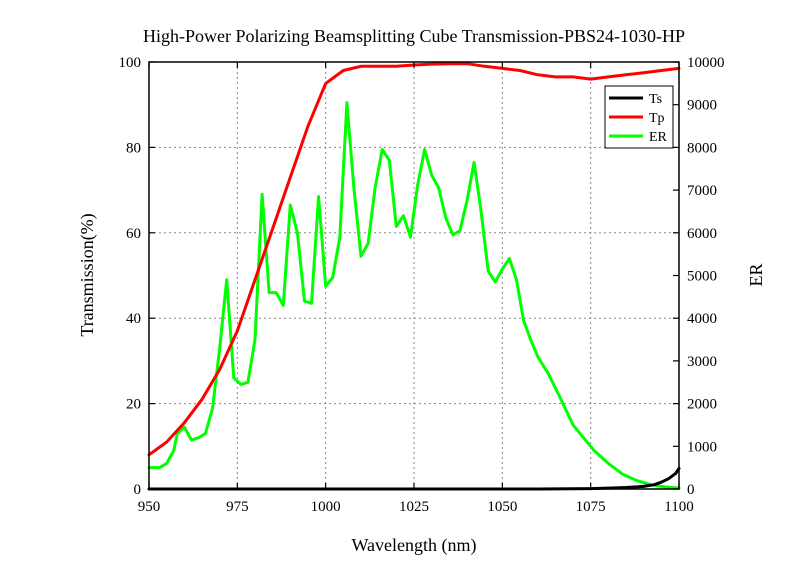 Image resolution: width=800 pixels, height=569 pixels. What do you see at coordinates (133, 148) in the screenshot?
I see `y-tick-label: 80` at bounding box center [133, 148].